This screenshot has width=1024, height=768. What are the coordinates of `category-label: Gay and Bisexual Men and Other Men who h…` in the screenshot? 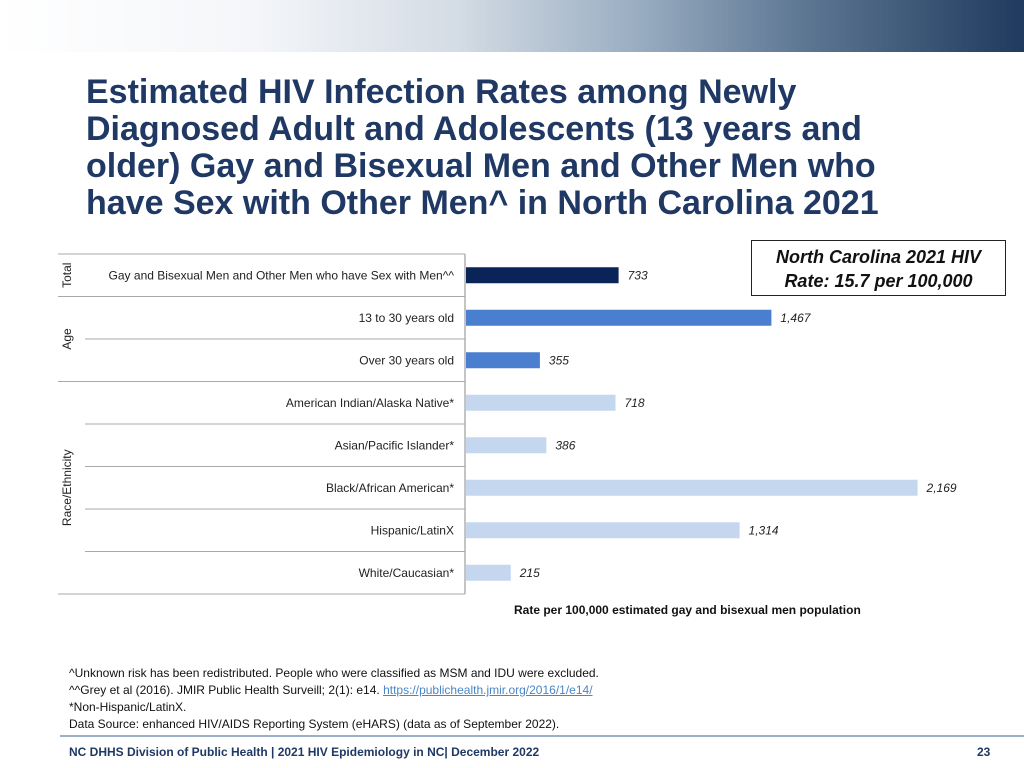 It's located at (282, 275).